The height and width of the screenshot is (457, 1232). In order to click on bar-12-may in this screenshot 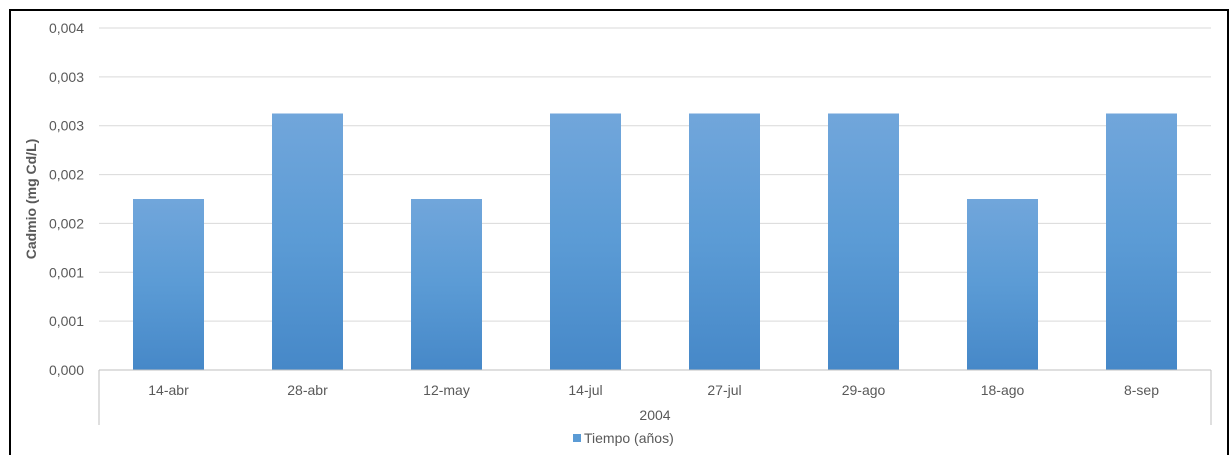, I will do `click(446, 284)`.